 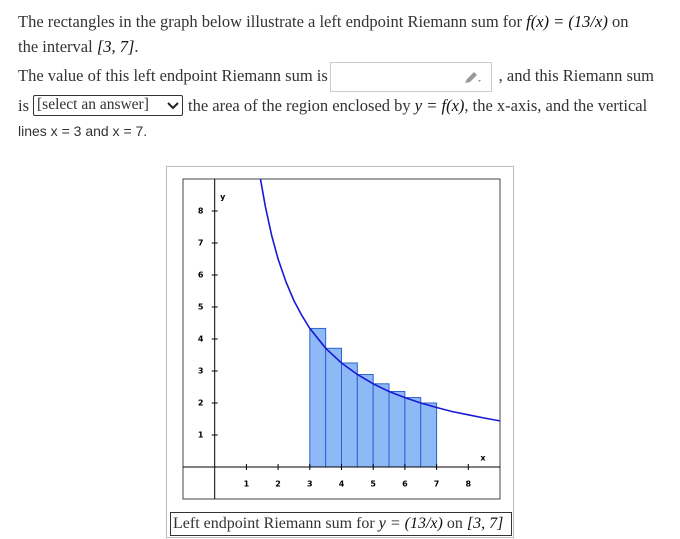 I want to click on y-tick-label: 3, so click(x=201, y=371).